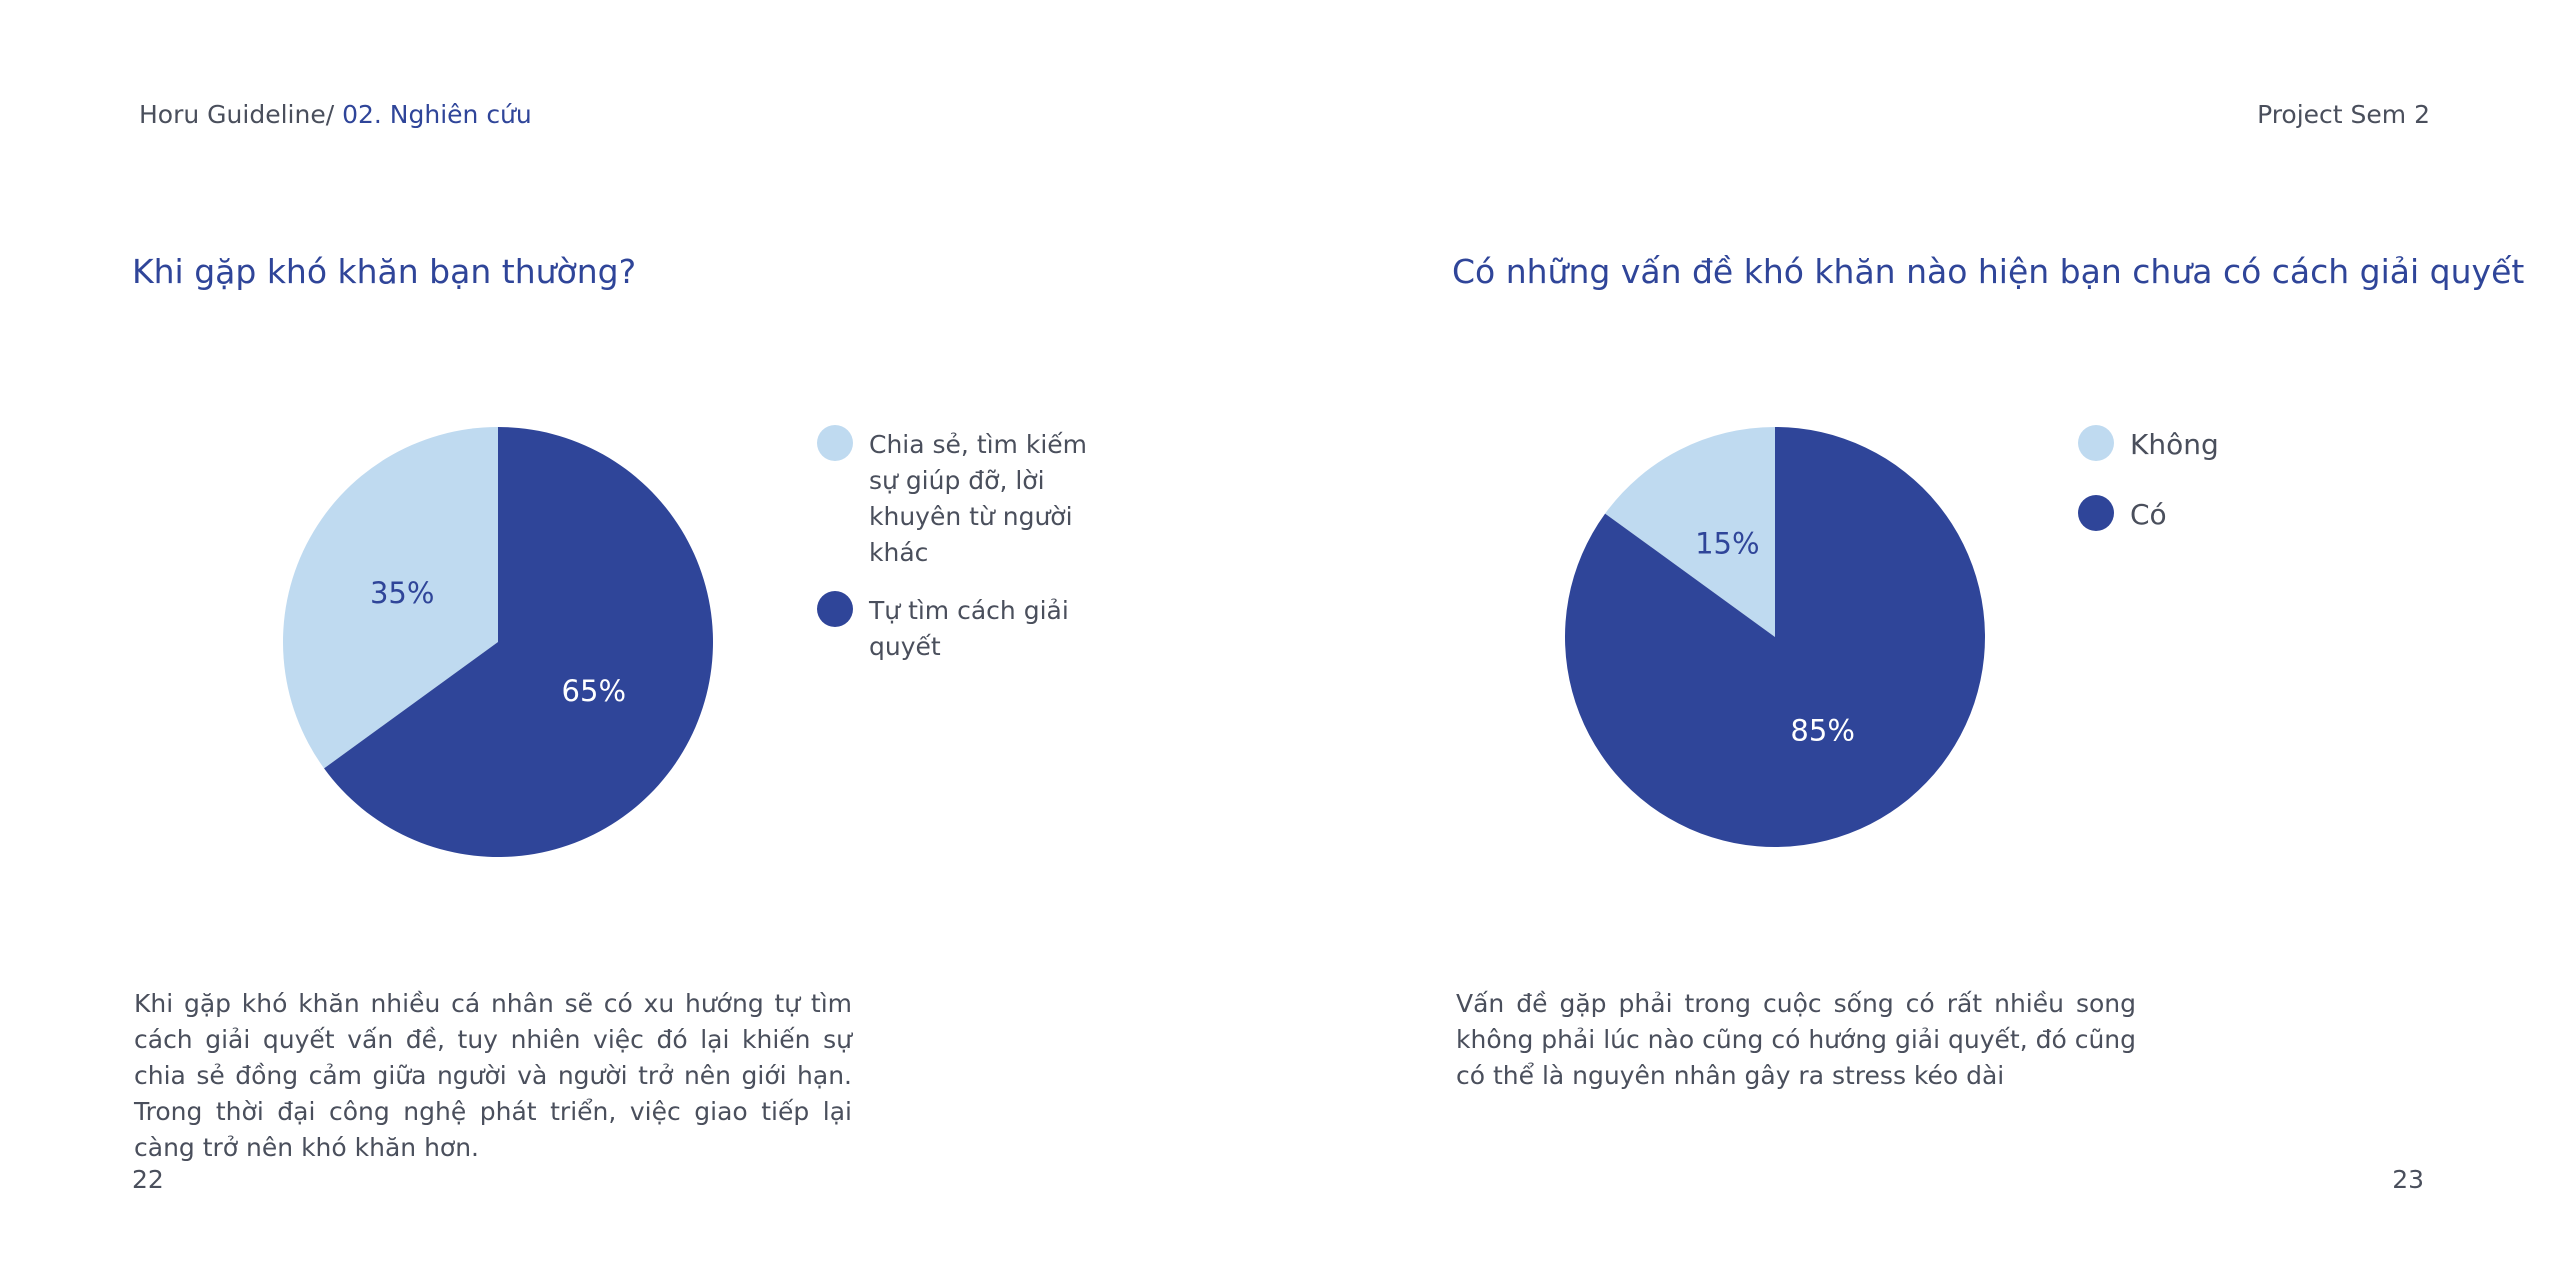 The image size is (2560, 1280). I want to click on slice-label: 85%, so click(1822, 731).